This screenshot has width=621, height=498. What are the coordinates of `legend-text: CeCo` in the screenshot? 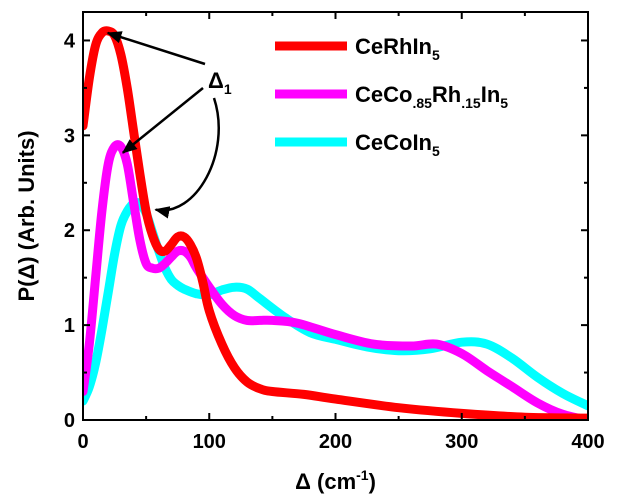 It's located at (383, 94).